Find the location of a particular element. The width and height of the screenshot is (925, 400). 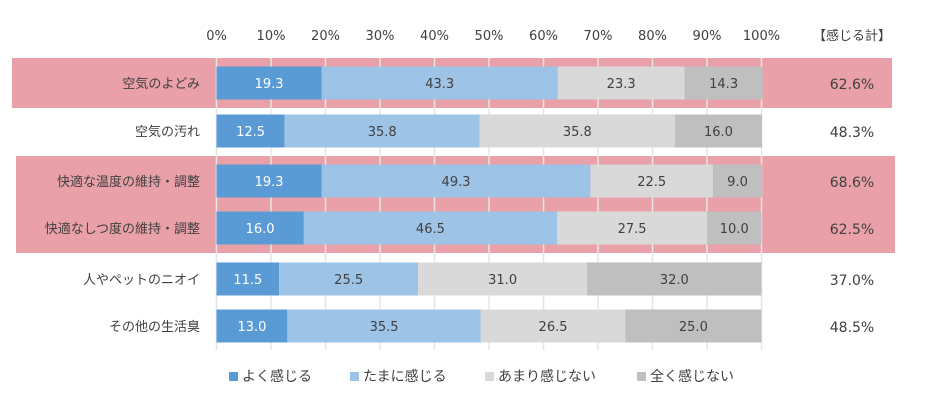

x-tick-label: 20% is located at coordinates (325, 36).